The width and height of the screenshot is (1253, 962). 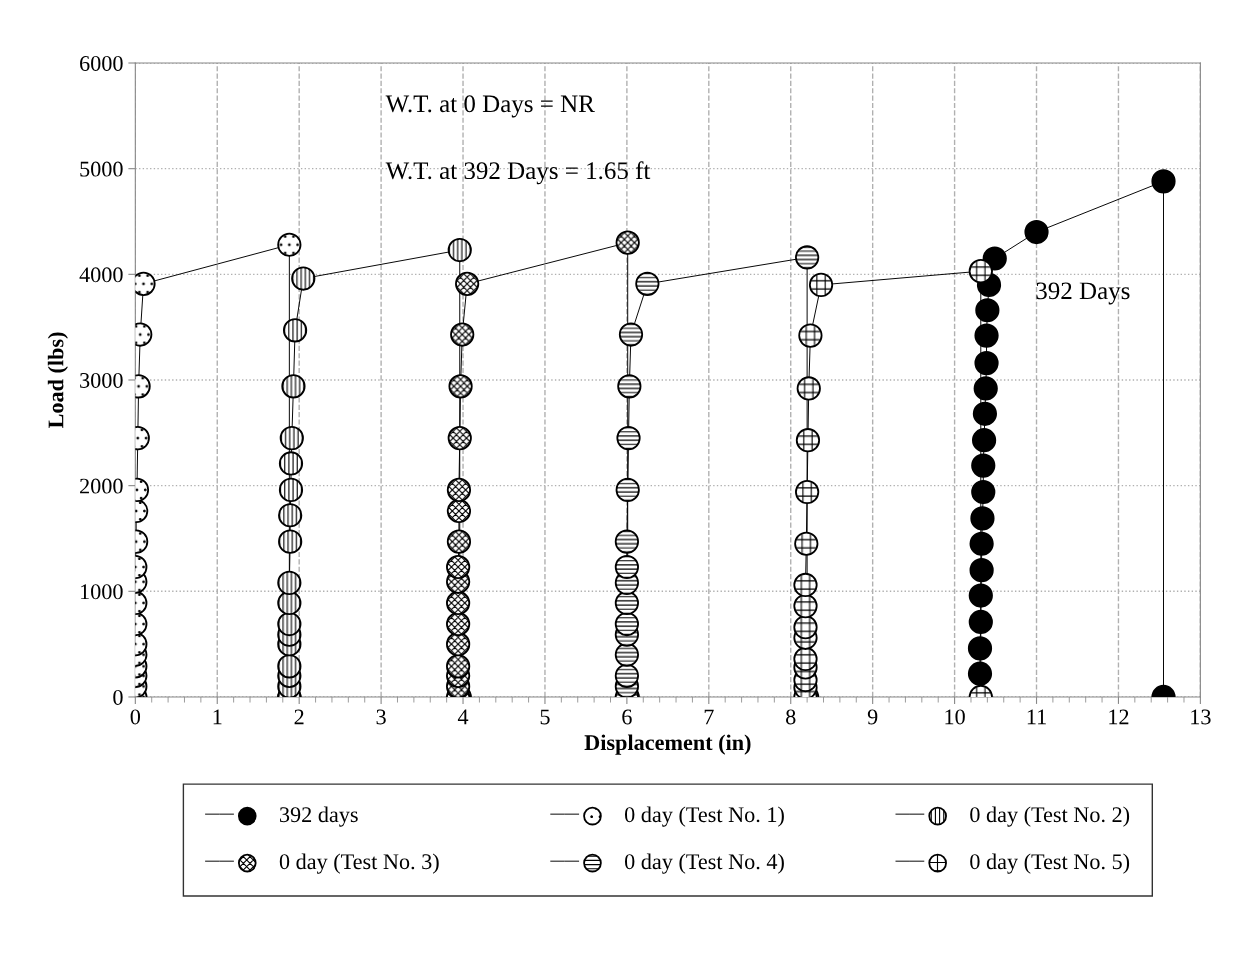 I want to click on x-tick-label: 2, so click(x=299, y=717).